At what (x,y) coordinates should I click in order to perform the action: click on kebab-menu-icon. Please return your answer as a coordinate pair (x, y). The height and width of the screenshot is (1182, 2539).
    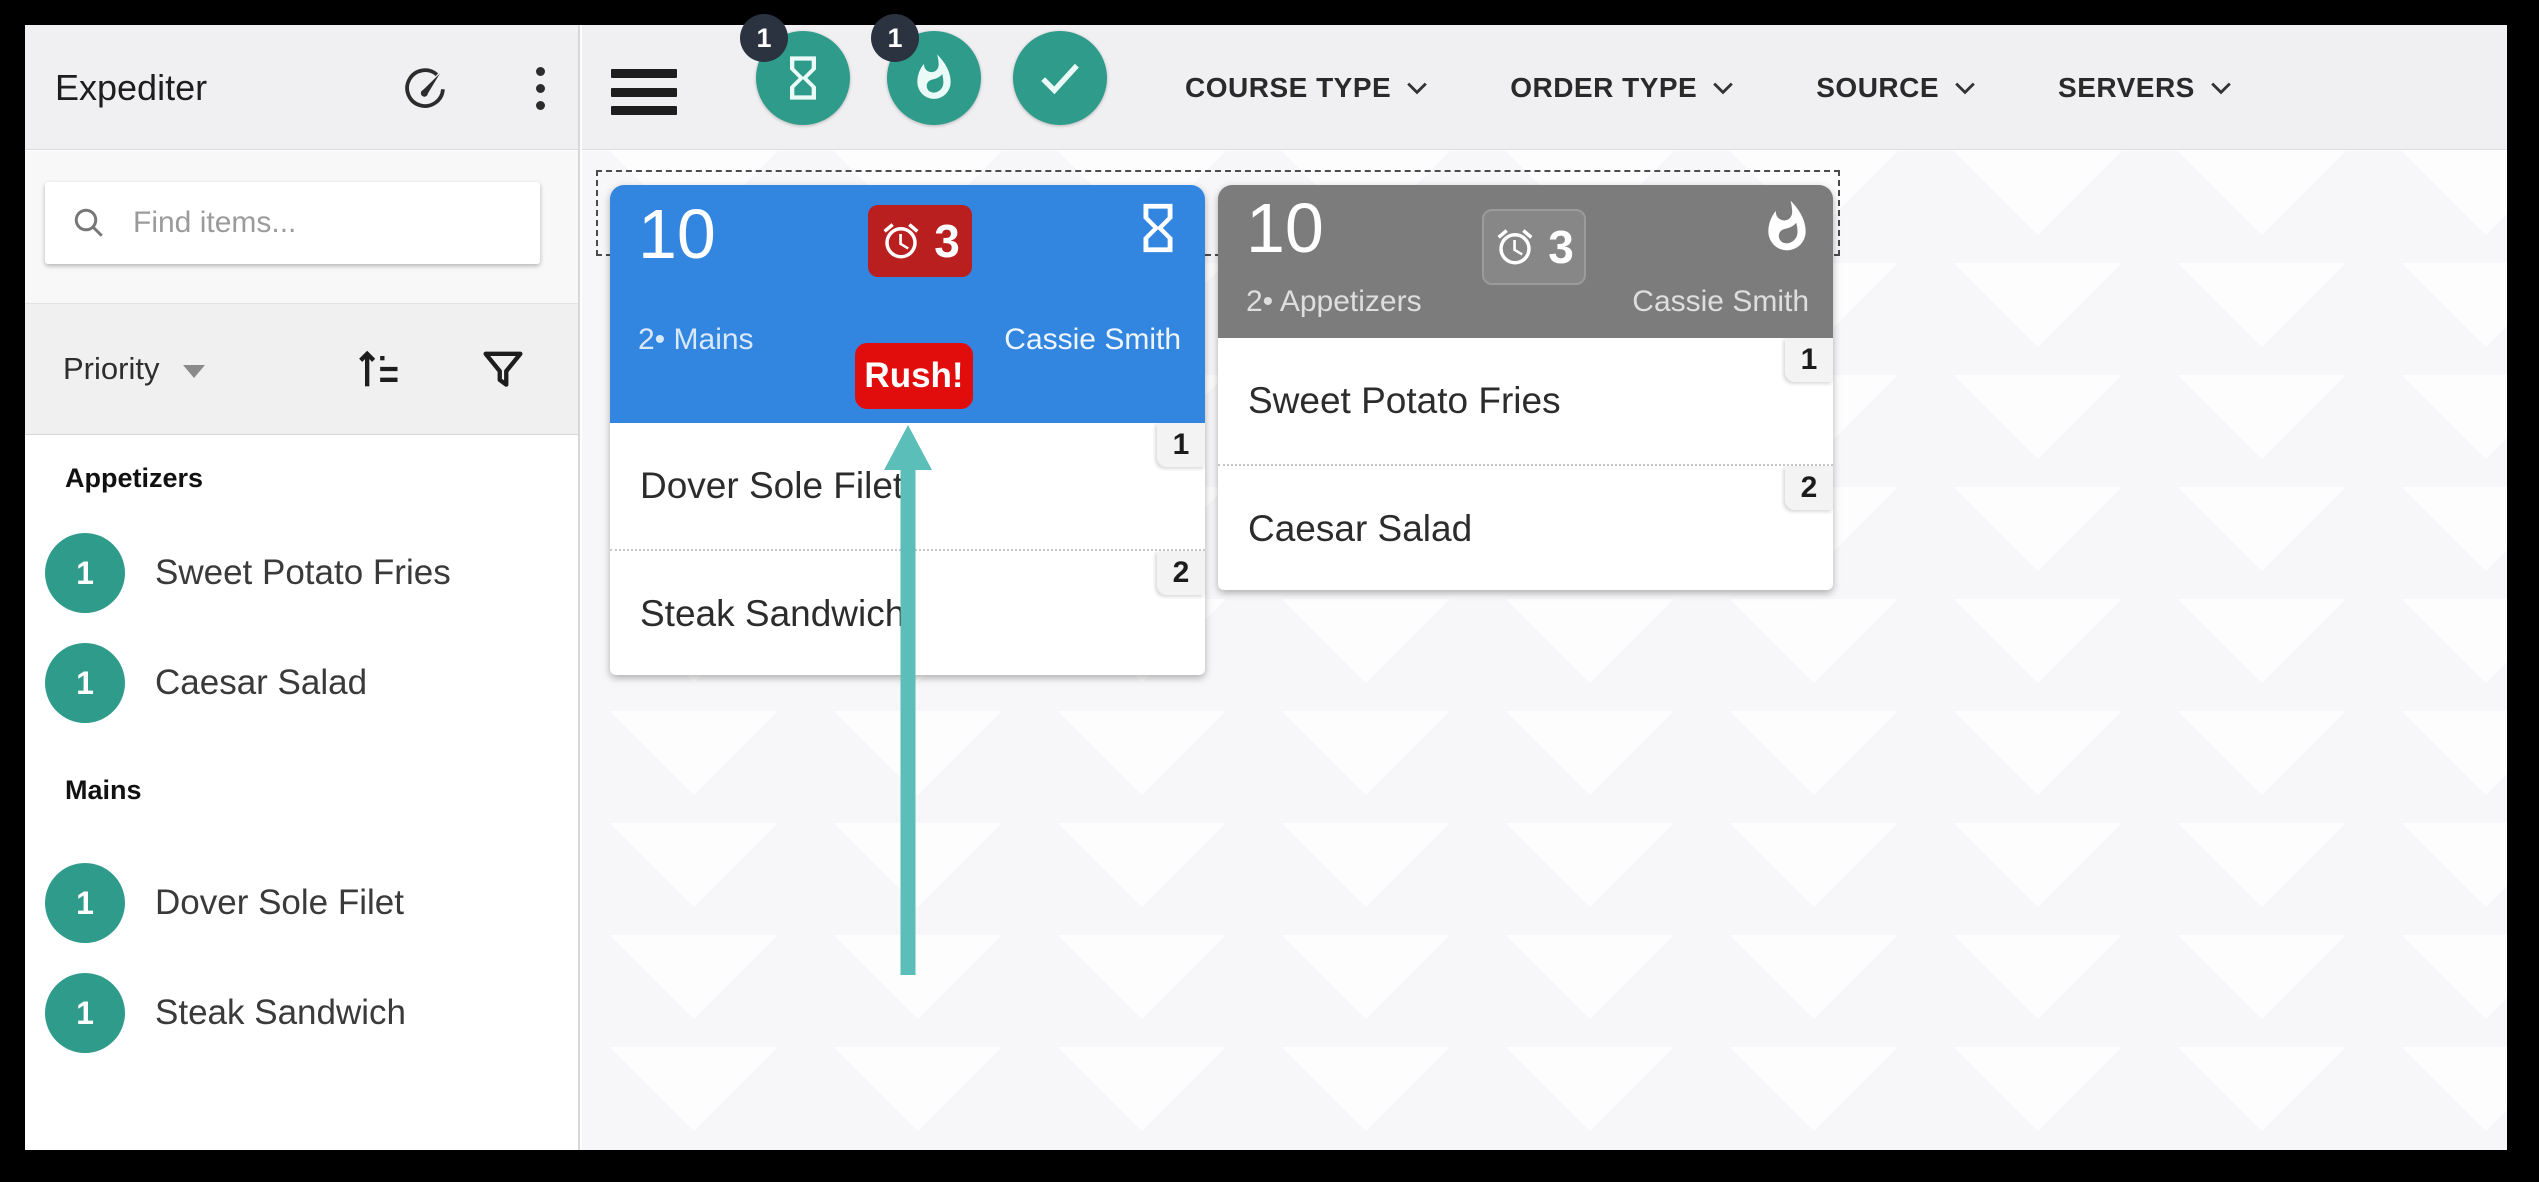
    Looking at the image, I should click on (540, 88).